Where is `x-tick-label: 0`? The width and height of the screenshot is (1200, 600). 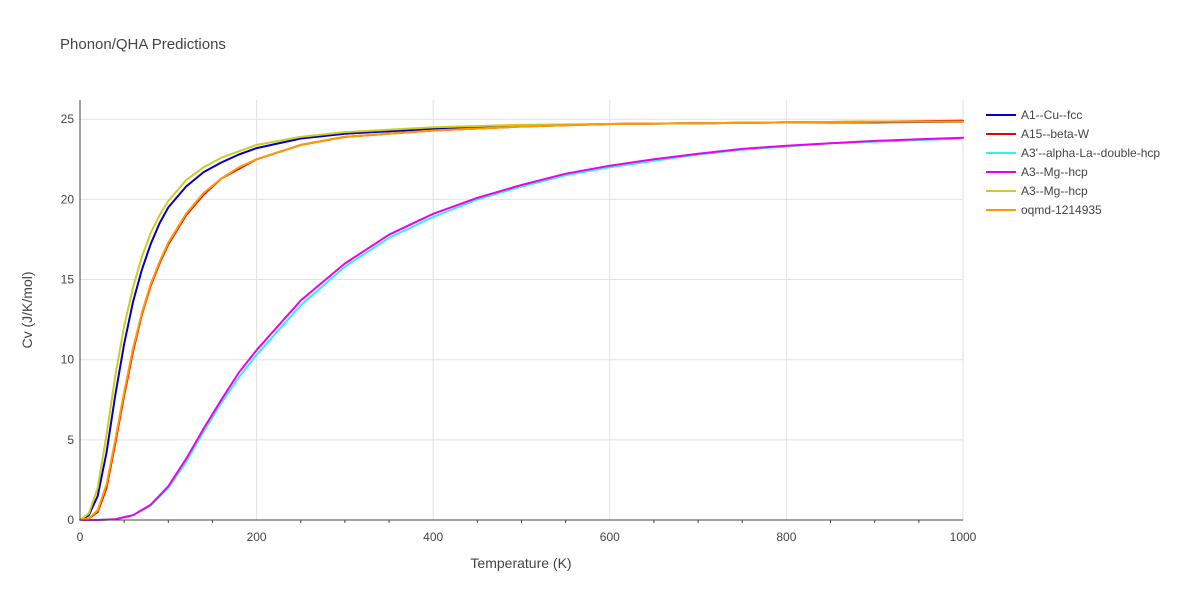 x-tick-label: 0 is located at coordinates (80, 537).